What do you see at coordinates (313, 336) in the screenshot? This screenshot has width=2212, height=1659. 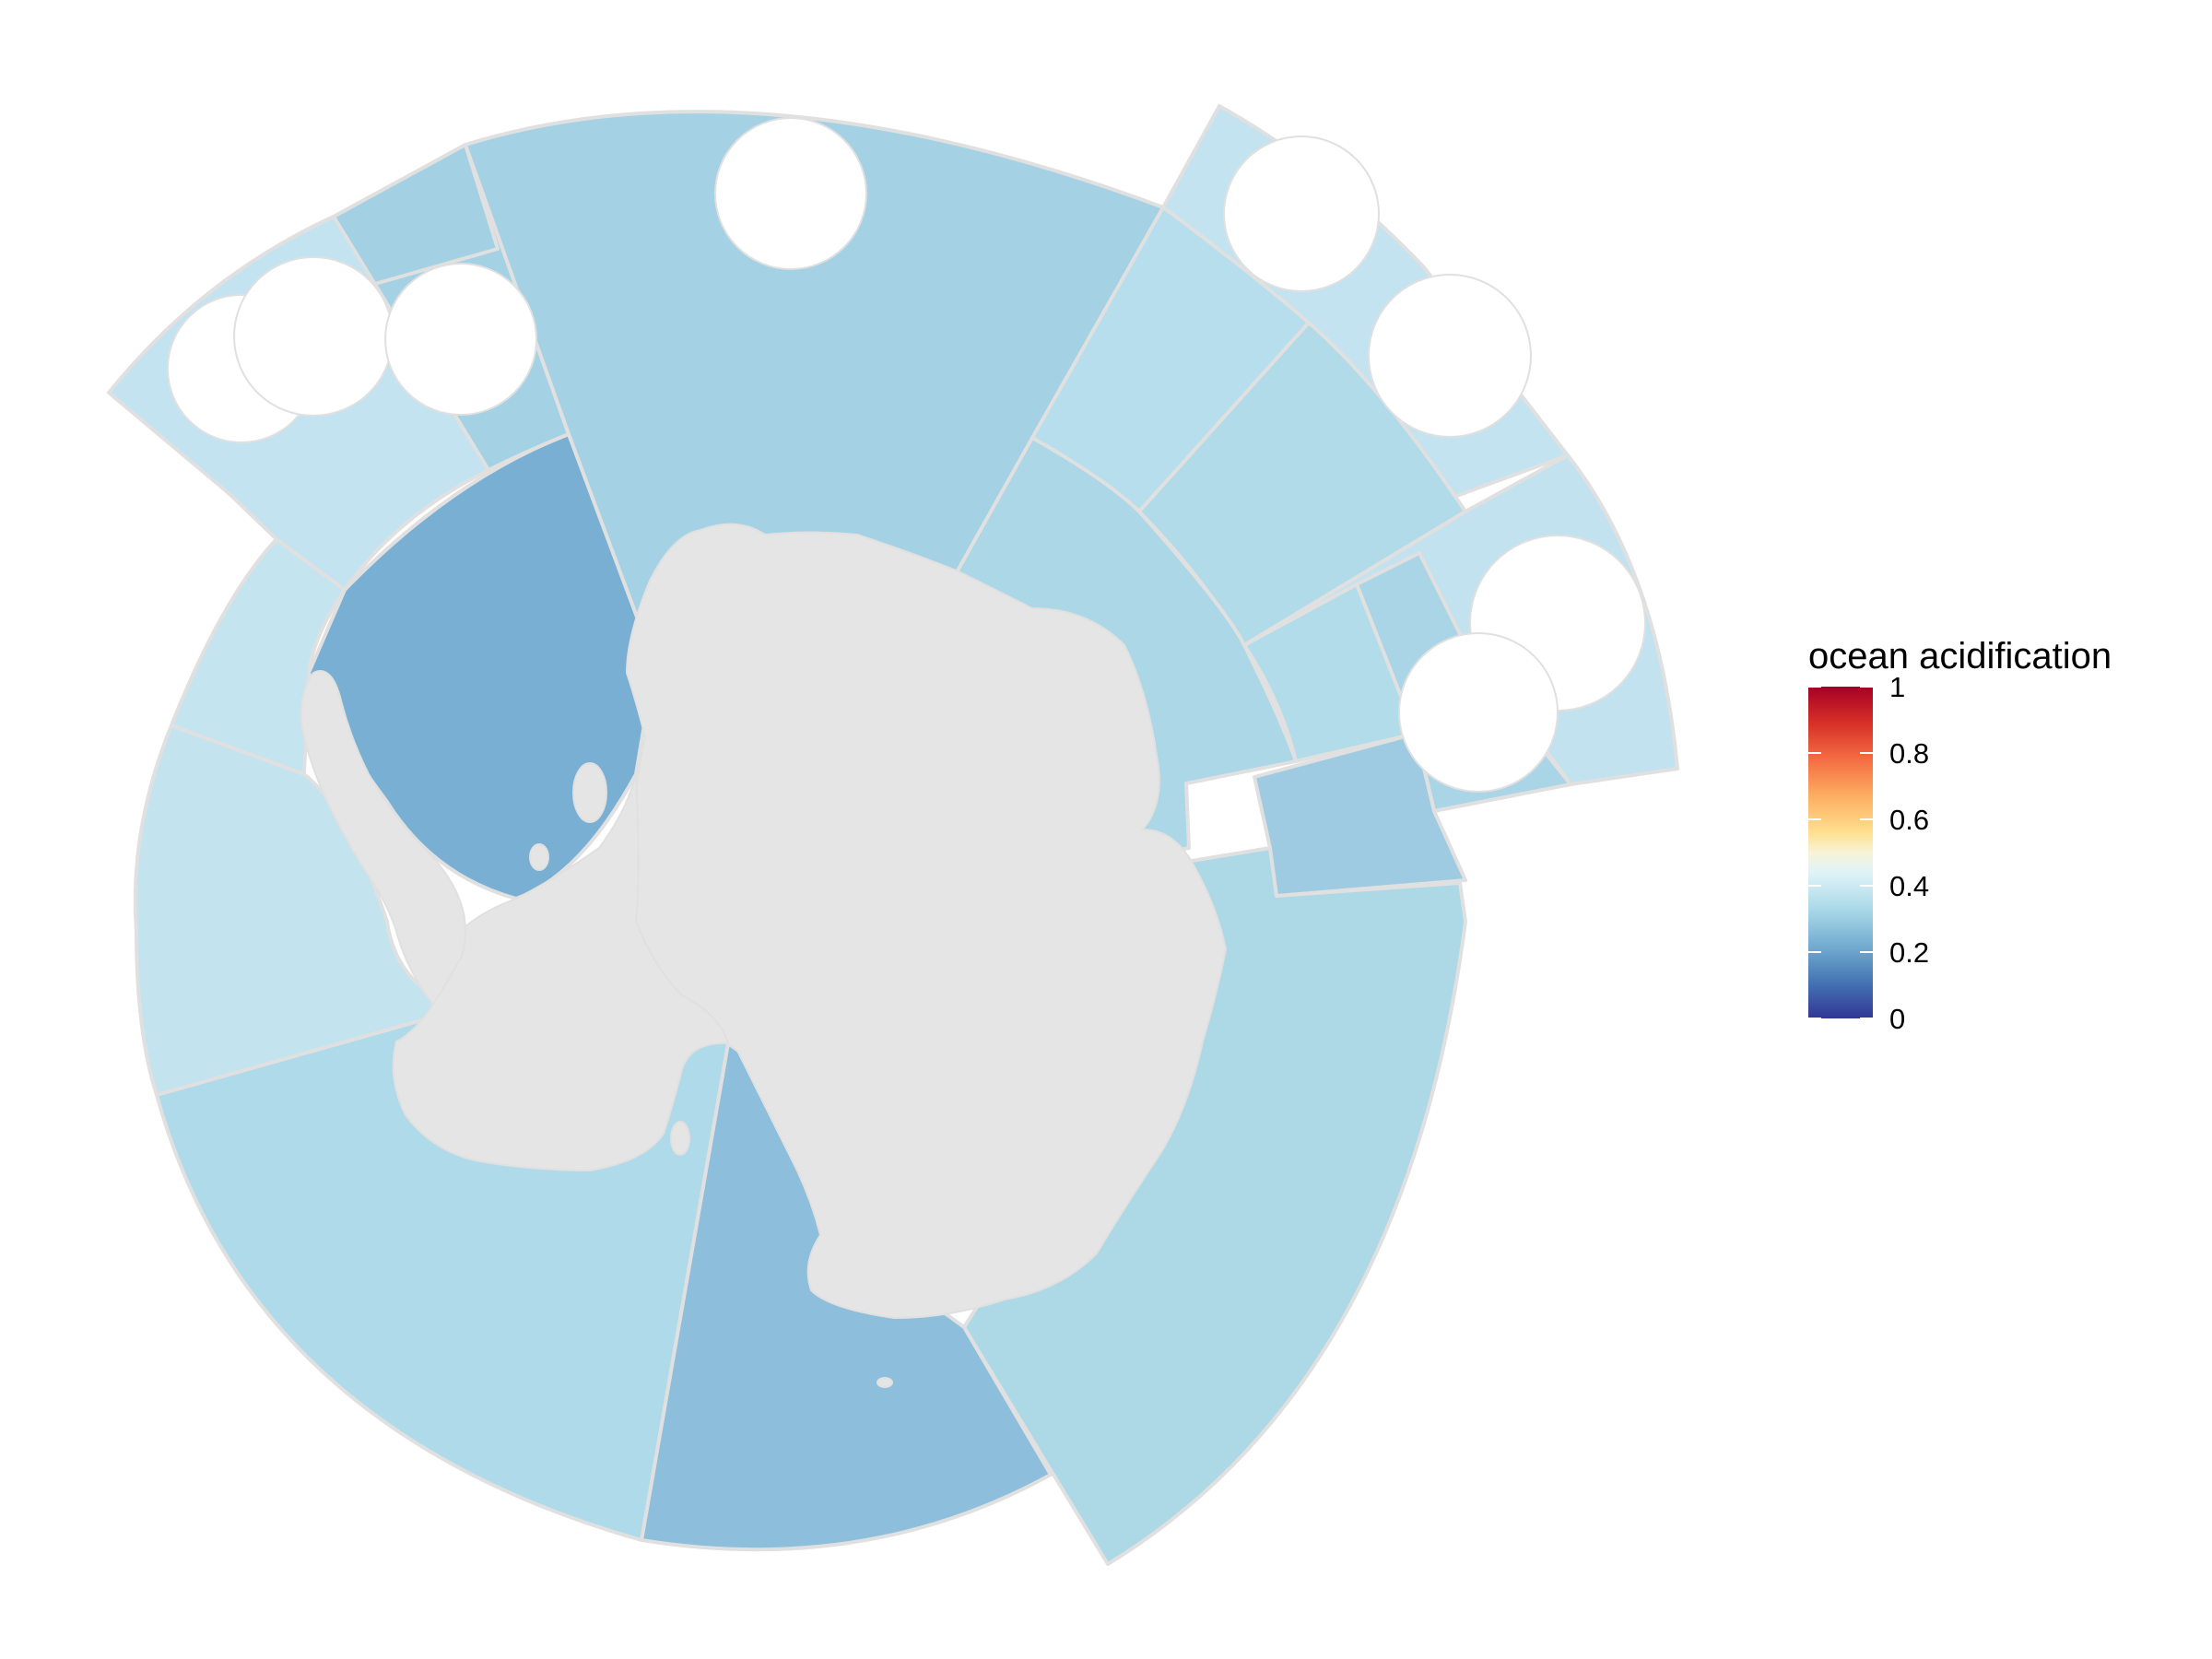 I see `island-zone-south-georgia-b` at bounding box center [313, 336].